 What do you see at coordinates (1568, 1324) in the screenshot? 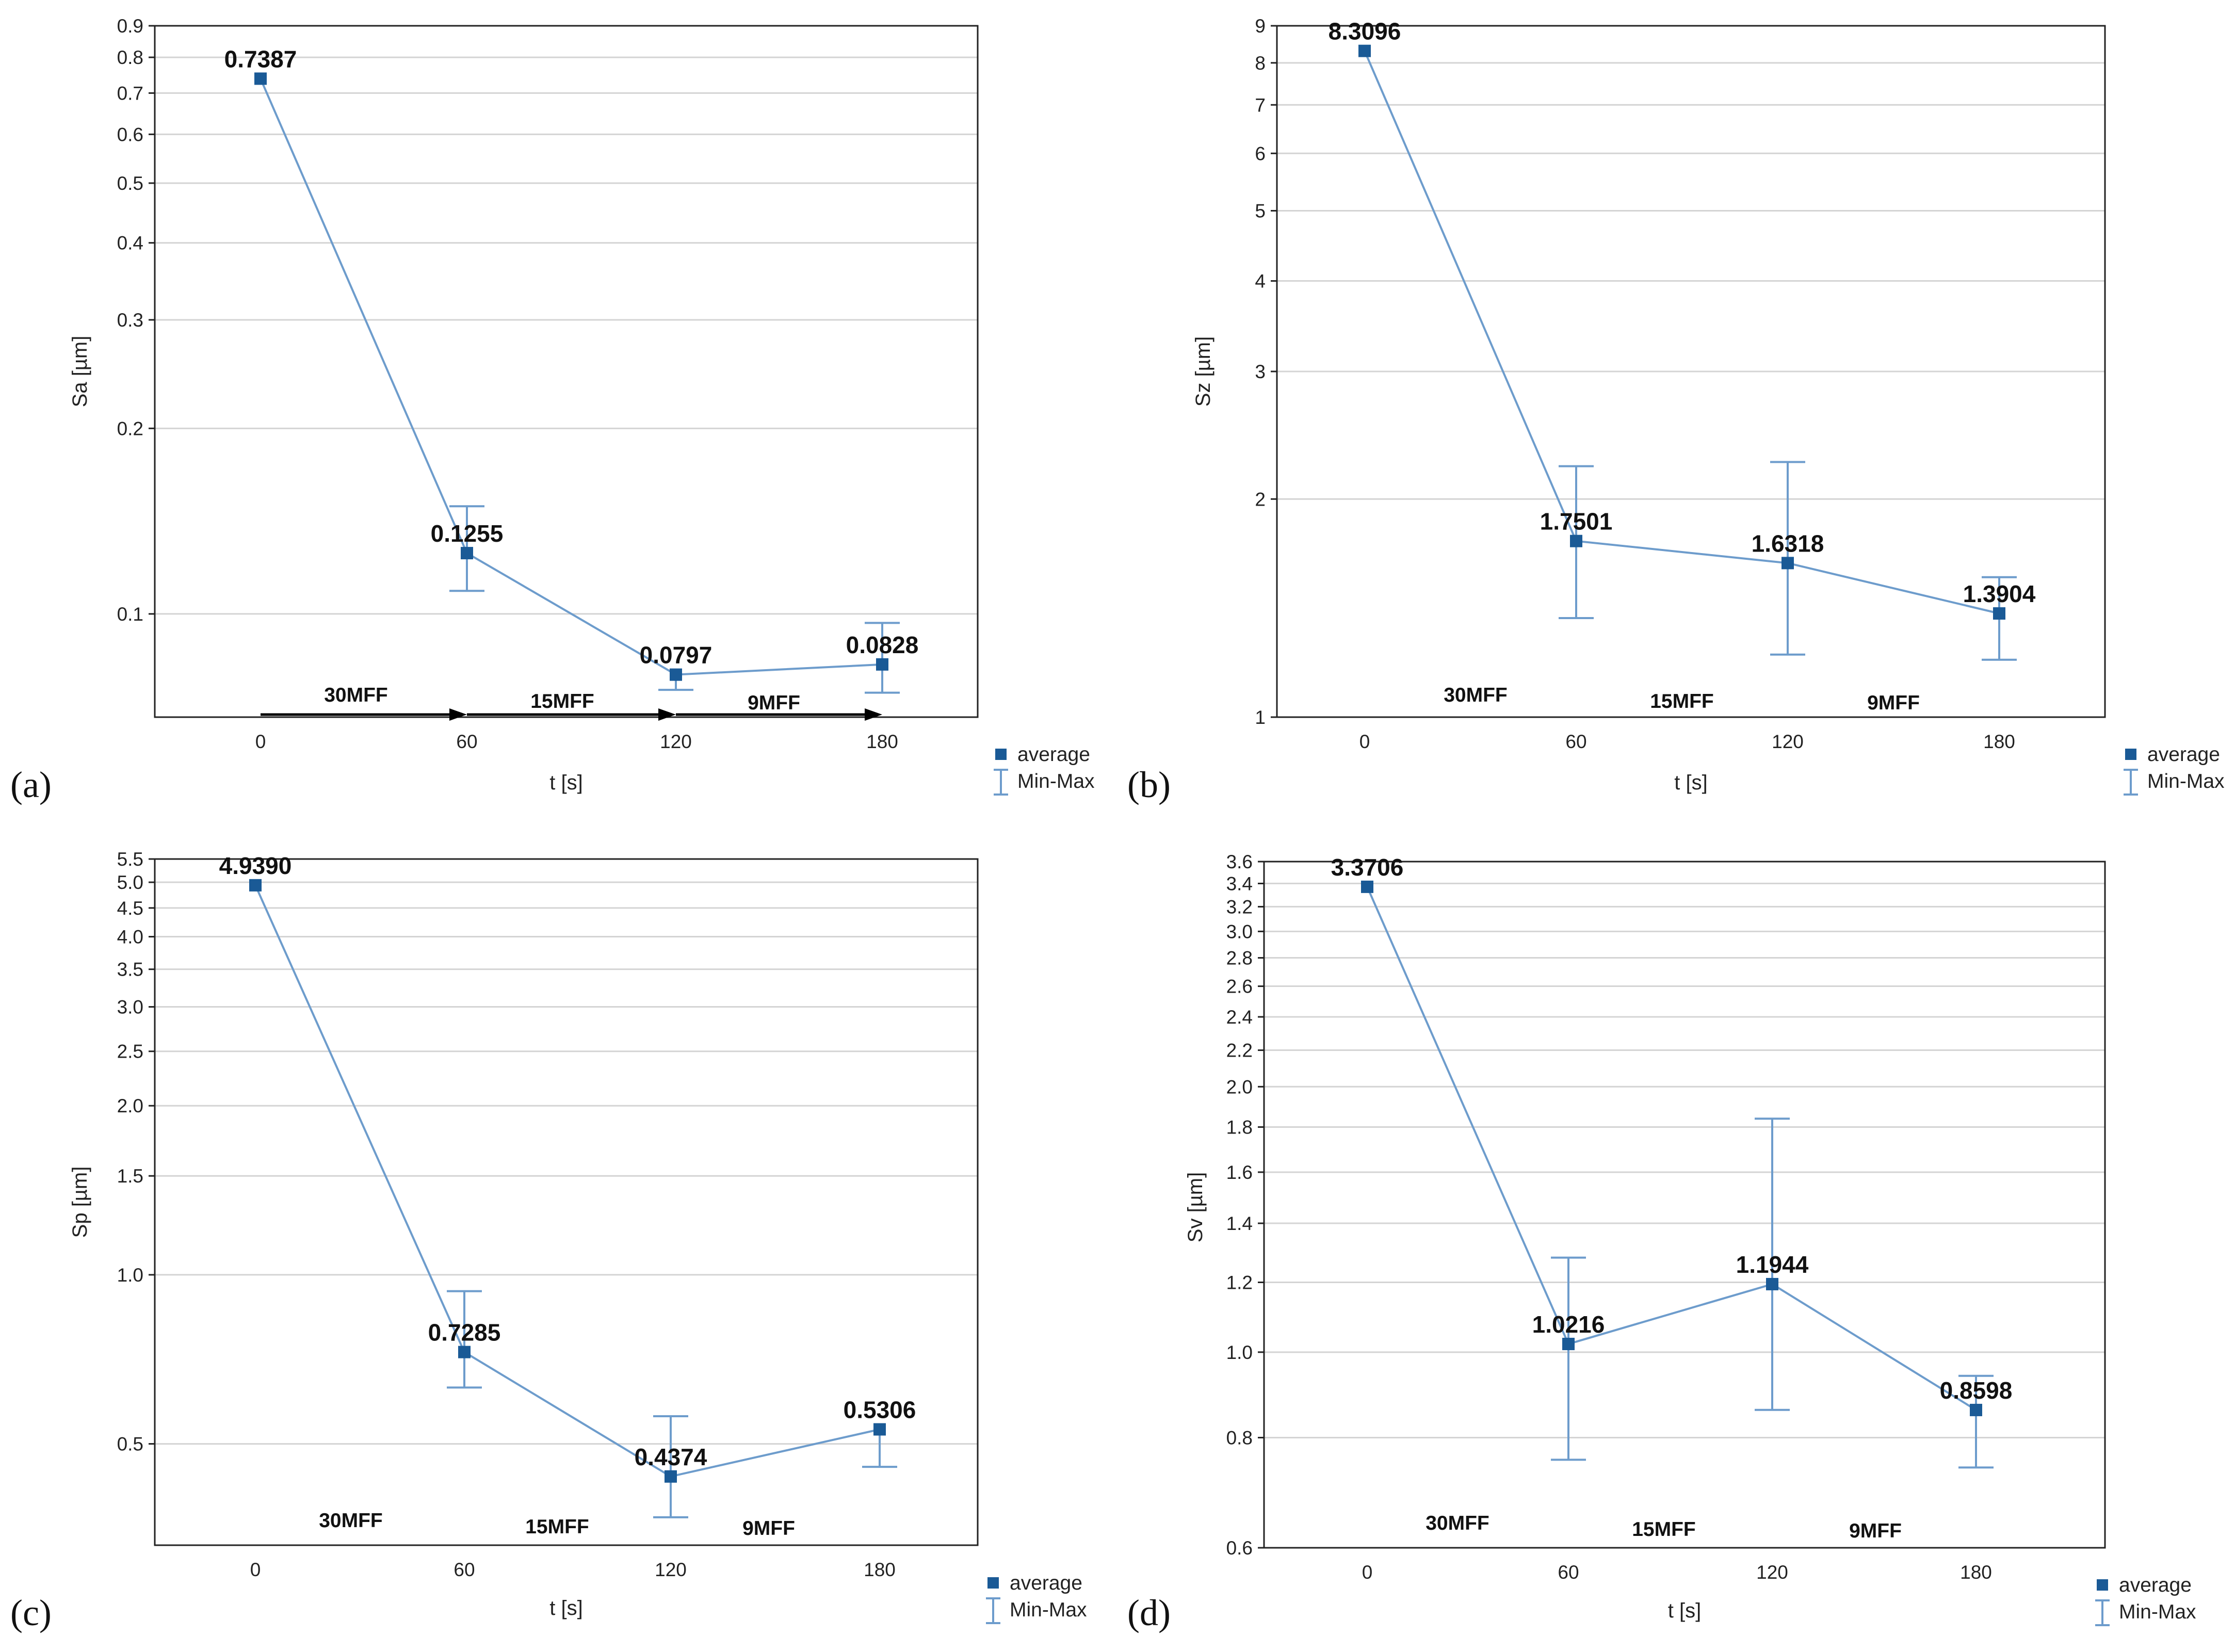
I see `data-label: 1.0216` at bounding box center [1568, 1324].